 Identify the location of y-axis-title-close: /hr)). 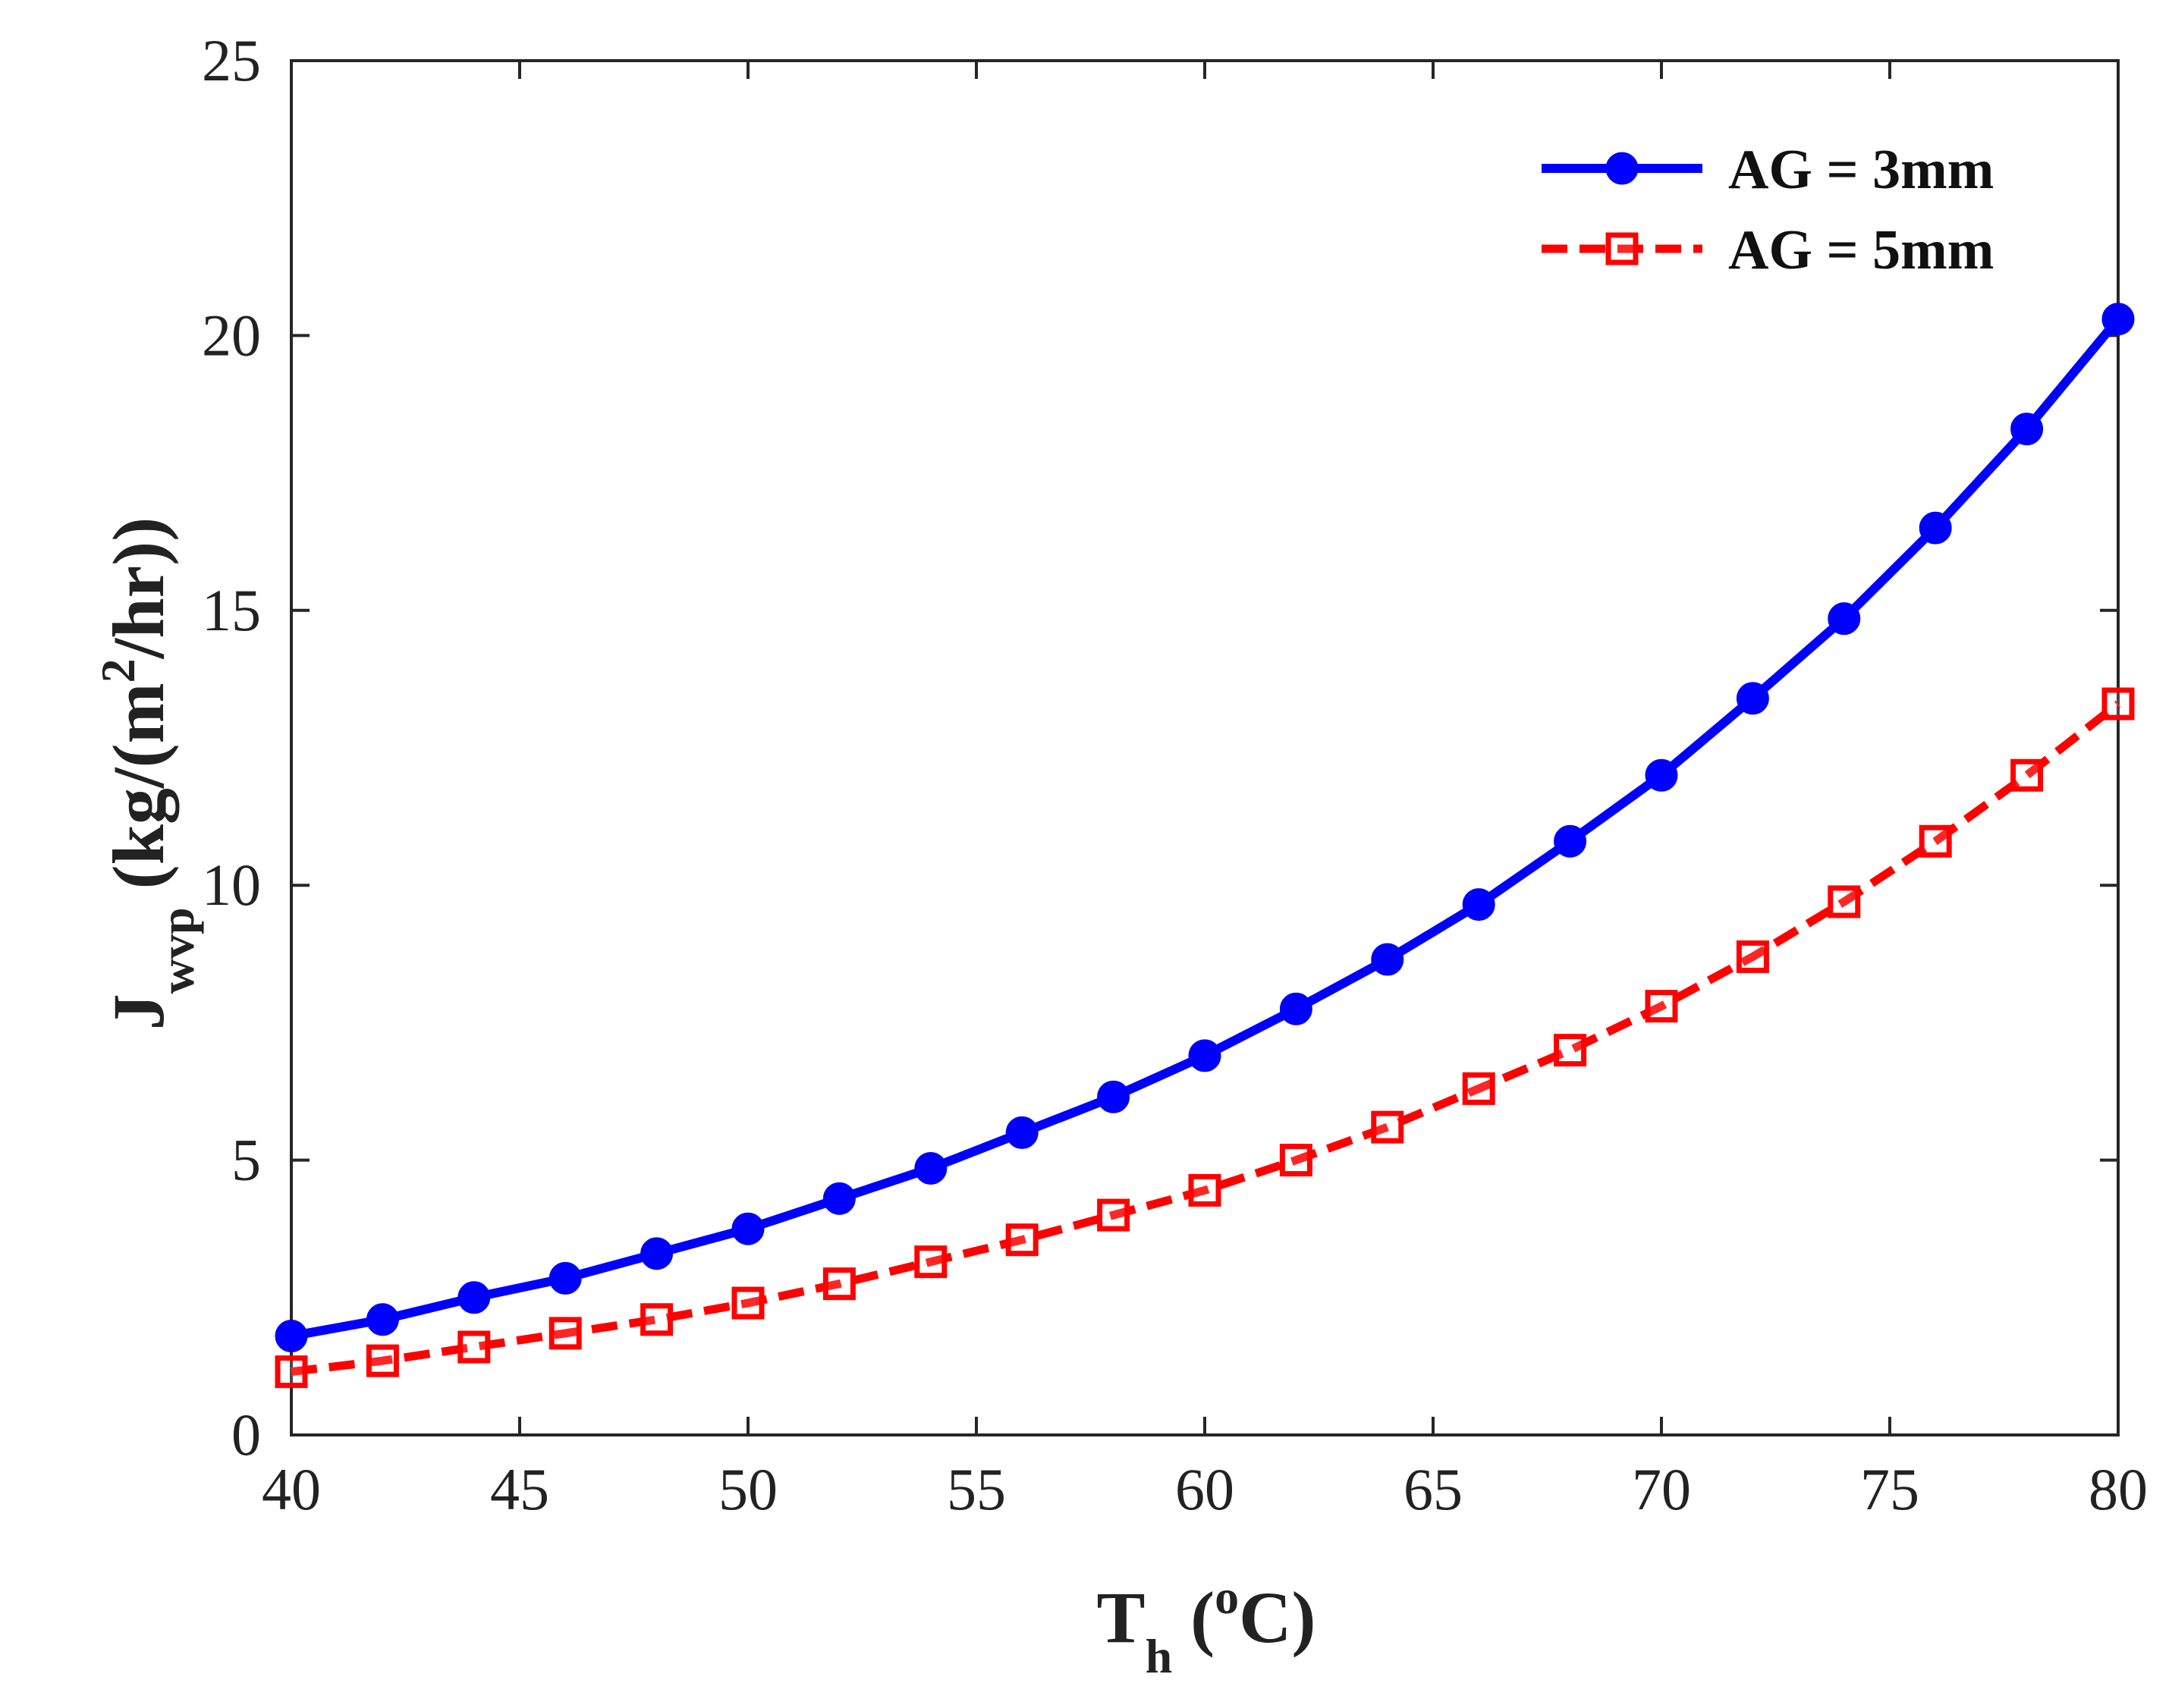
(138, 588).